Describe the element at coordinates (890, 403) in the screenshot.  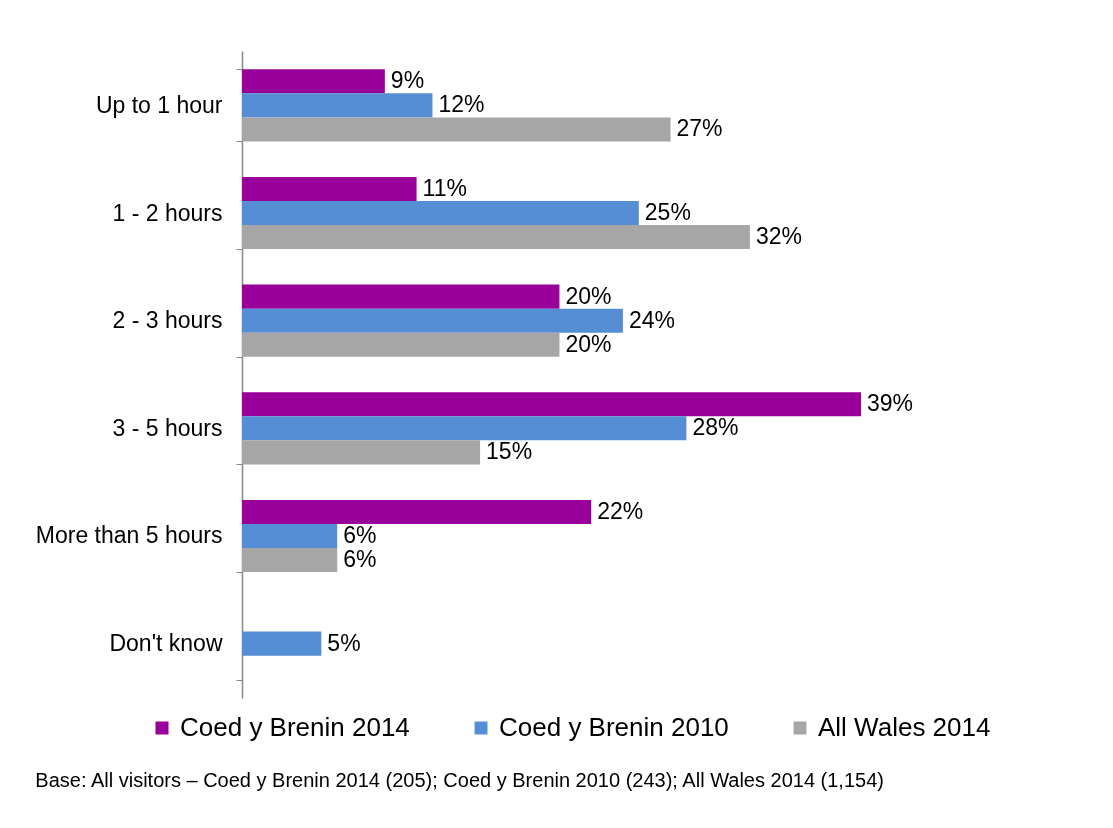
I see `data-label: 39%` at that location.